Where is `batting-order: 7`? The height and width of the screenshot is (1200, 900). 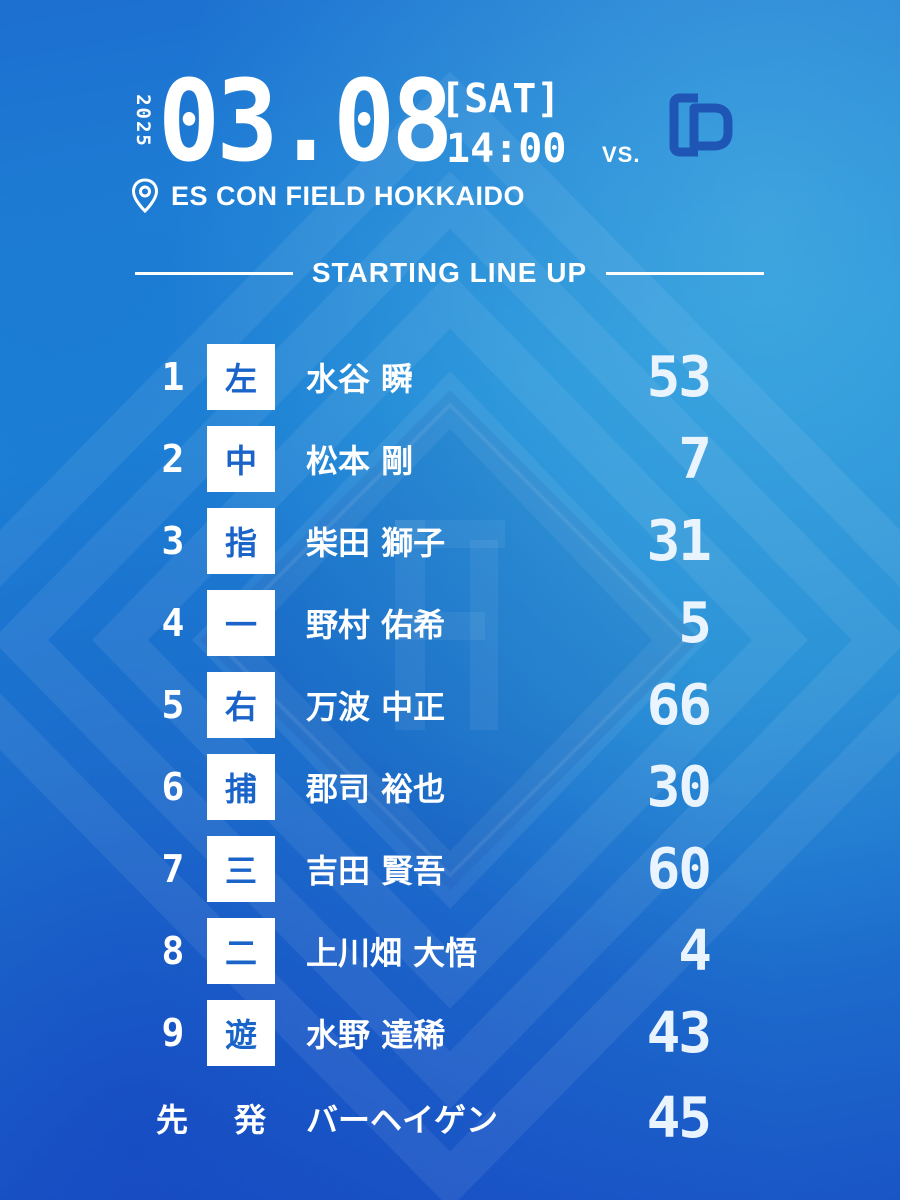 batting-order: 7 is located at coordinates (173, 869).